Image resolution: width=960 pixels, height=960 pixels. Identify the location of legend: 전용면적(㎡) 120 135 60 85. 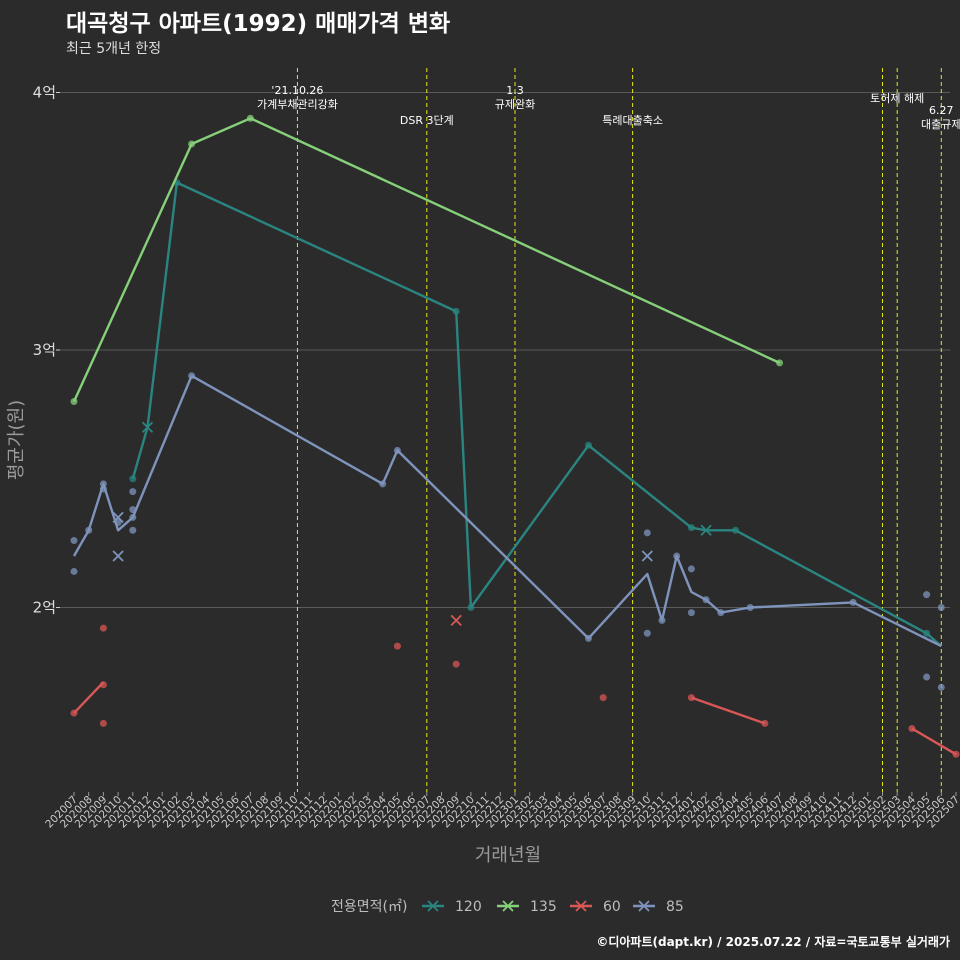
(507, 907).